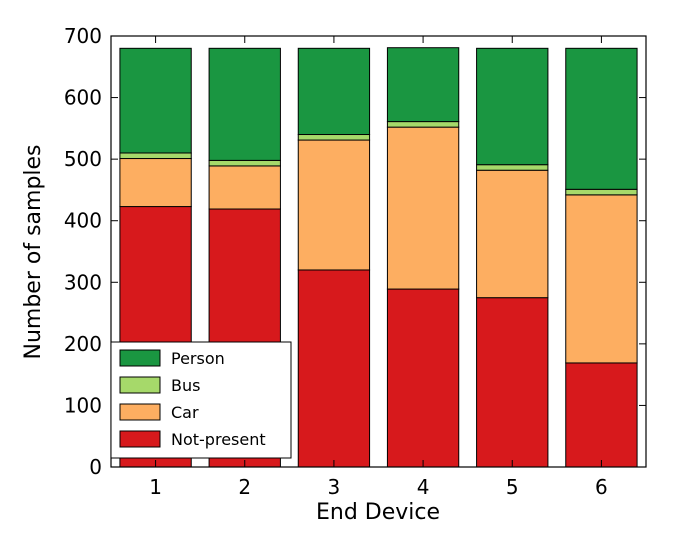 The height and width of the screenshot is (548, 676). What do you see at coordinates (83, 344) in the screenshot?
I see `y-tick-label: 200` at bounding box center [83, 344].